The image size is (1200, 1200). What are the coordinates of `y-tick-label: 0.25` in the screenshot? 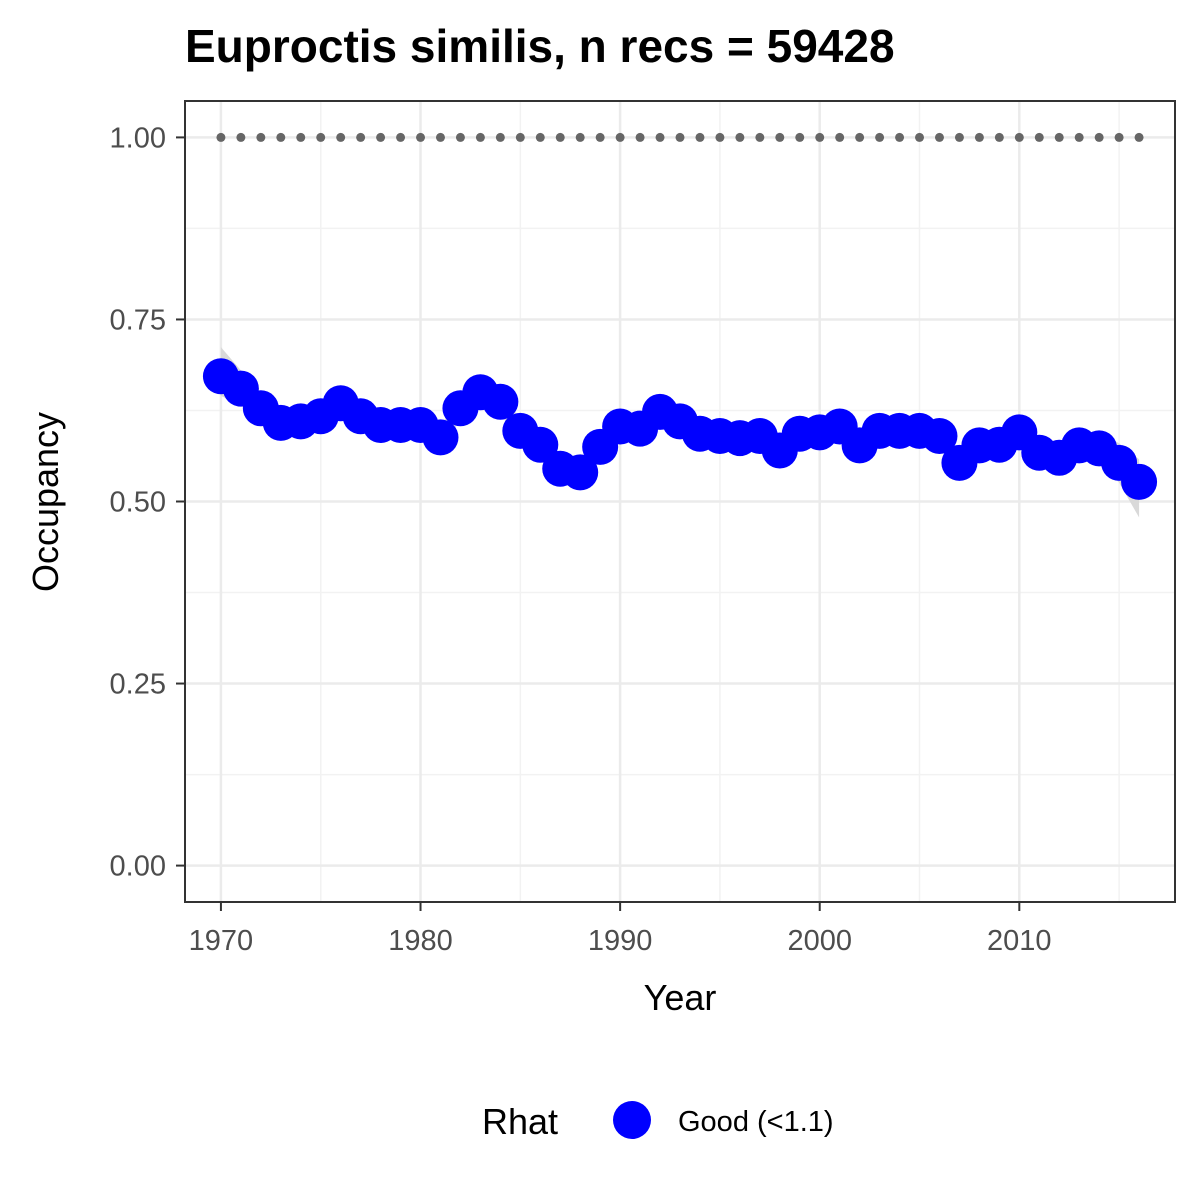 It's located at (138, 685).